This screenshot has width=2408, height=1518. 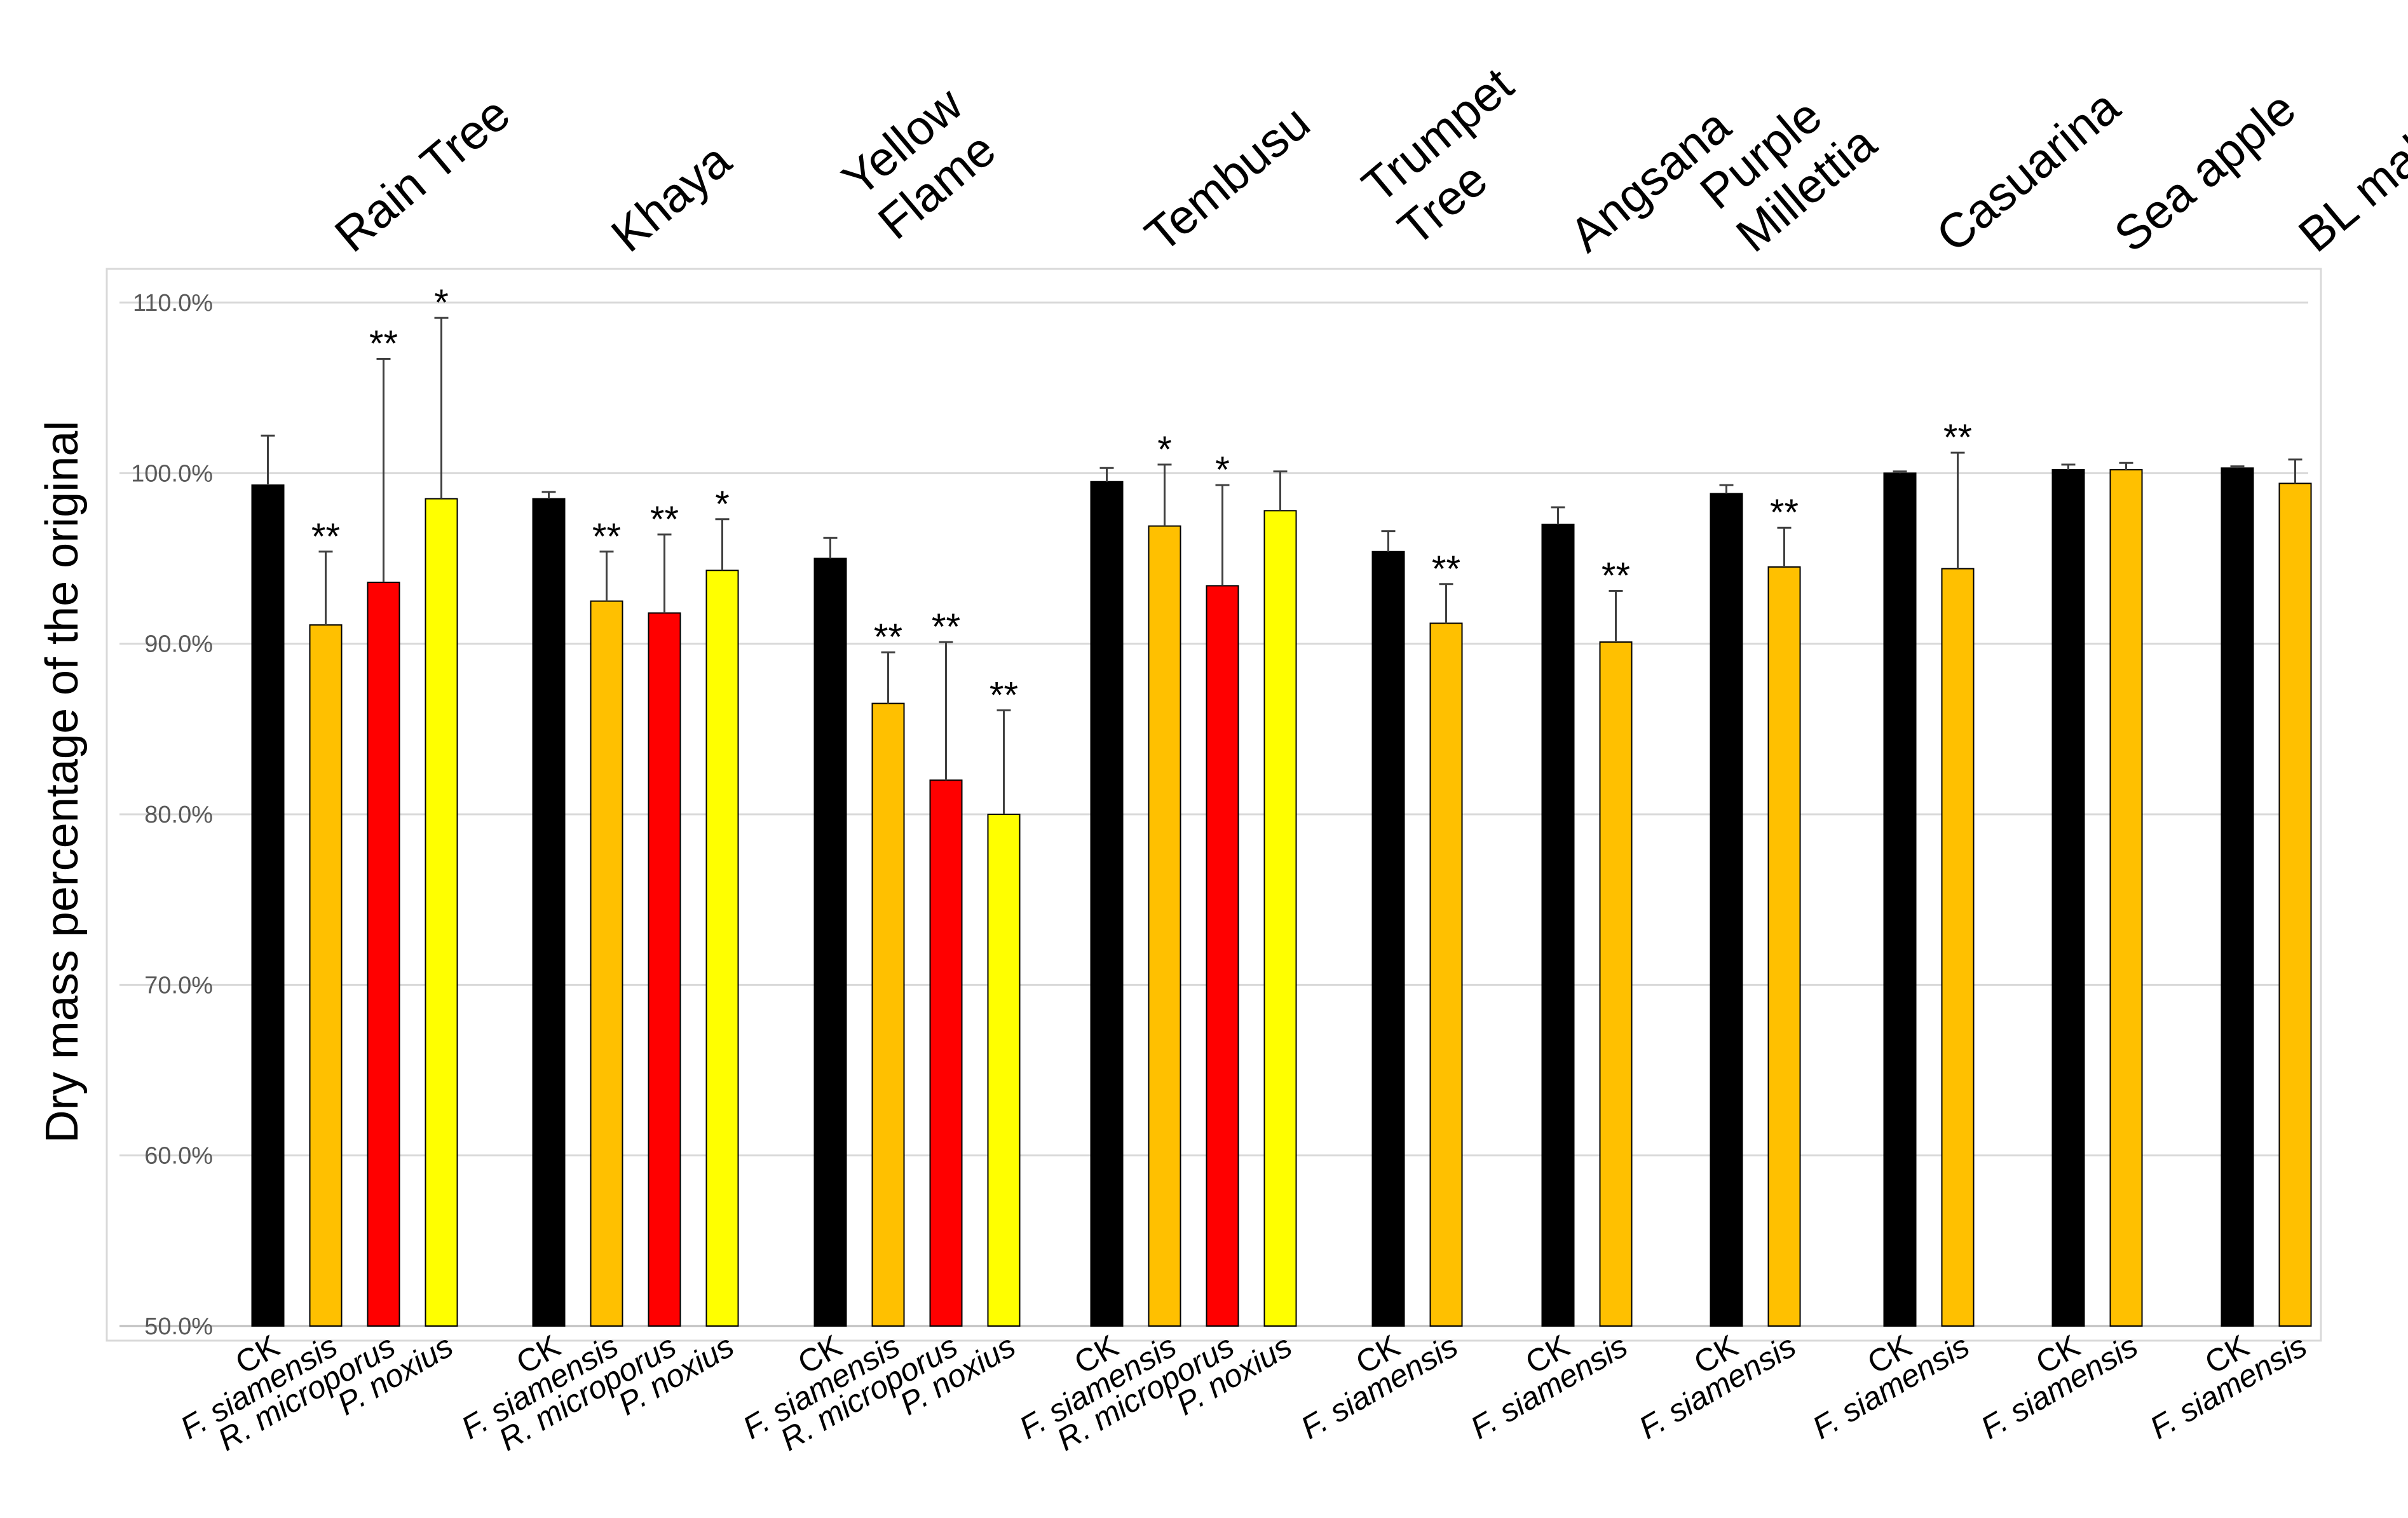 I want to click on tree-group-label: YellowFlame, so click(x=921, y=163).